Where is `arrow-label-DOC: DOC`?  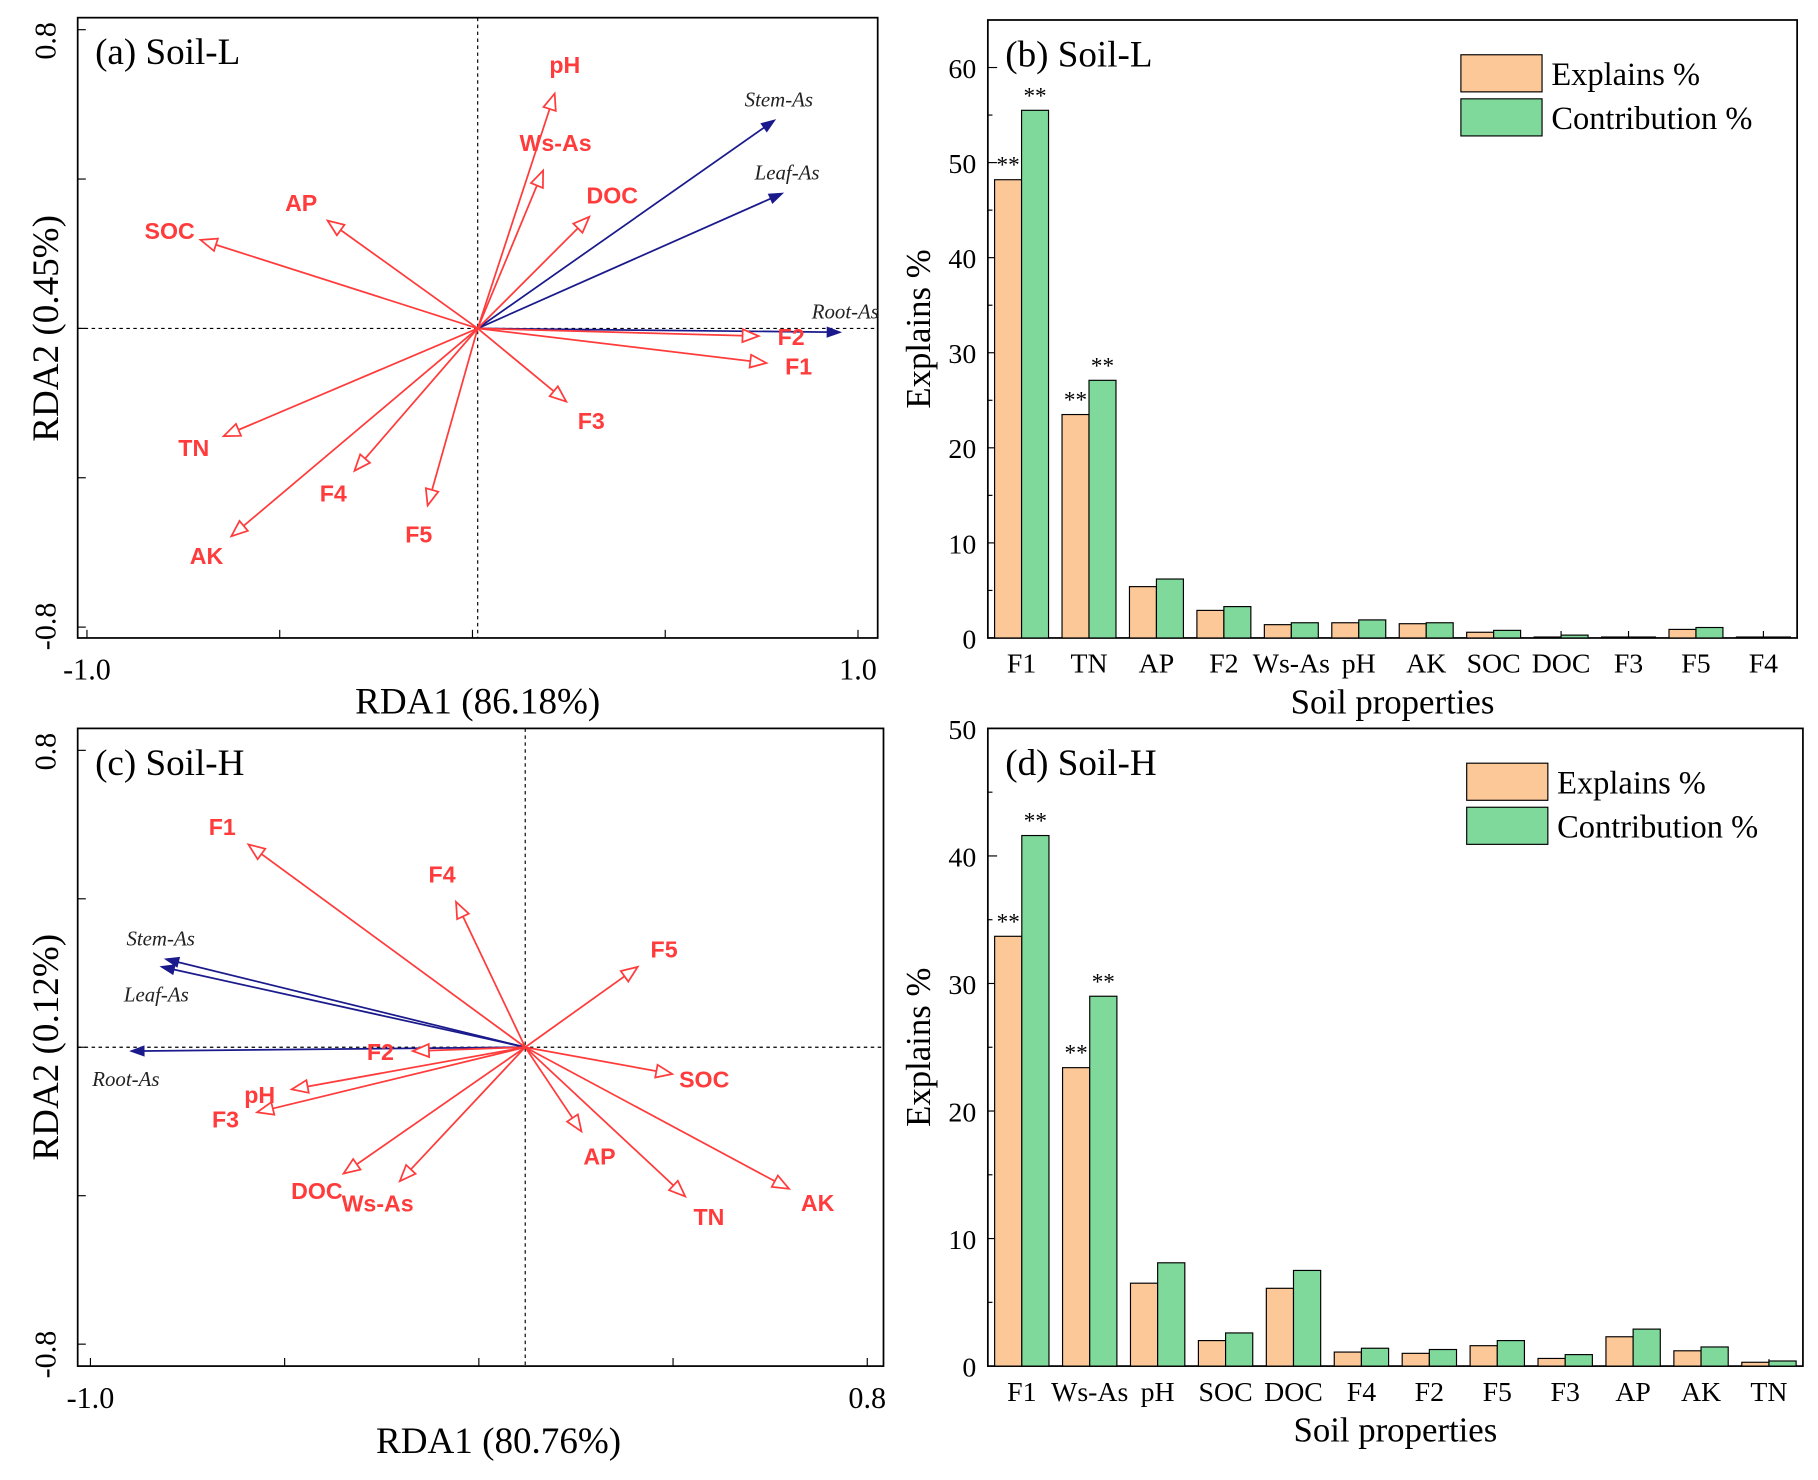
arrow-label-DOC: DOC is located at coordinates (317, 1191).